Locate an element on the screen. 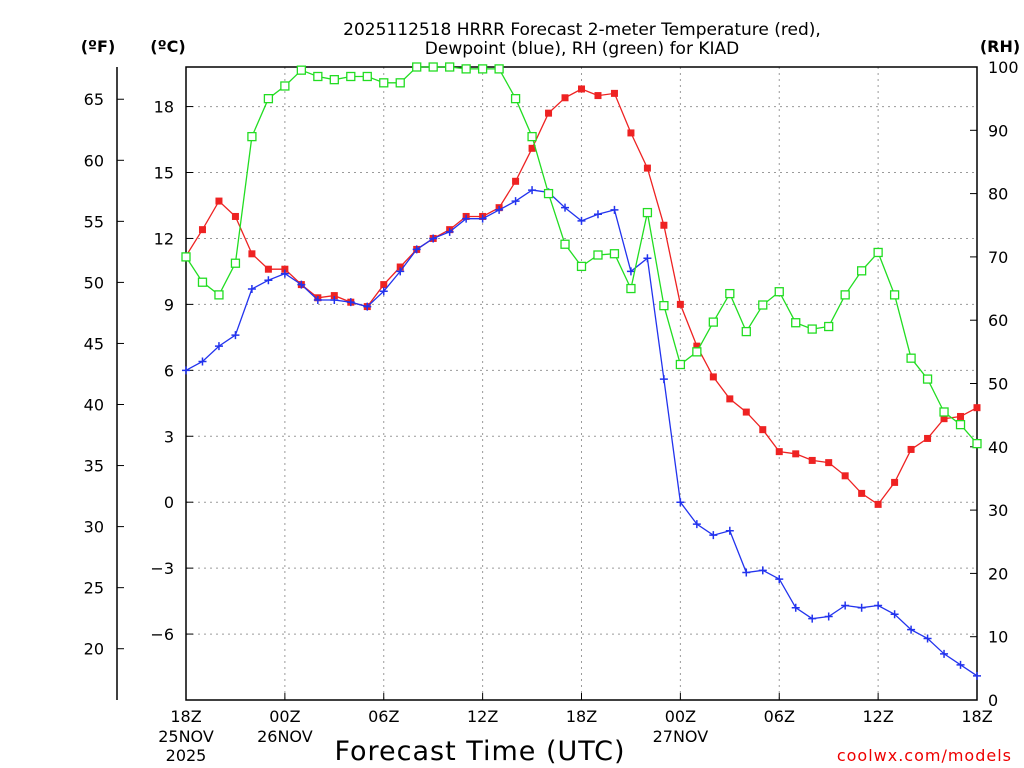  celsius-tick-label: 0 is located at coordinates (169, 502).